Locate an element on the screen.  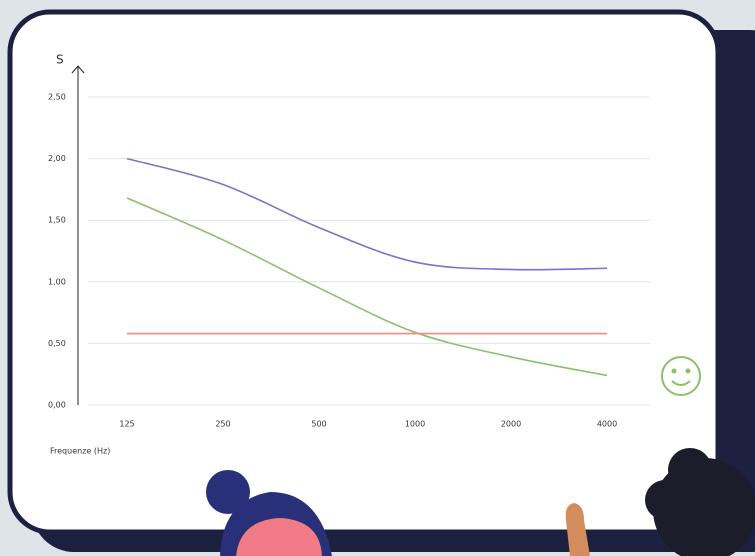
y-tick-label: 1,00 is located at coordinates (57, 281).